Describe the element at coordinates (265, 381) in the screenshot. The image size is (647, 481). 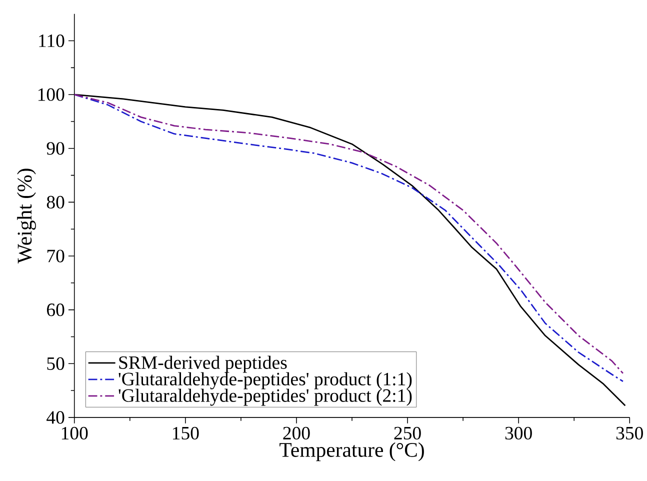
I see `legend-label: 'Glutaraldehyde-peptides' product (1:1)` at that location.